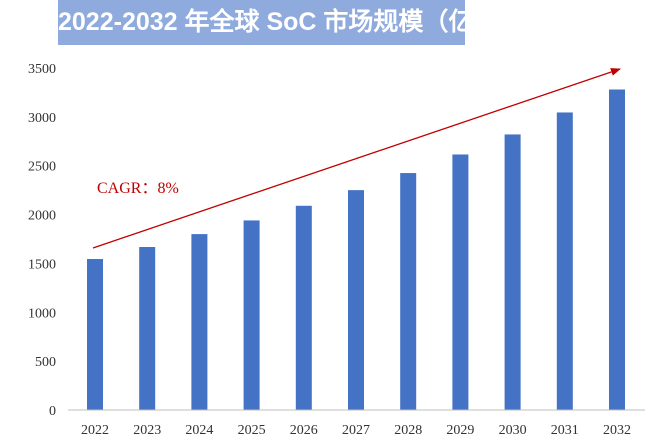  I want to click on y-tick-label: 1500, so click(42, 264).